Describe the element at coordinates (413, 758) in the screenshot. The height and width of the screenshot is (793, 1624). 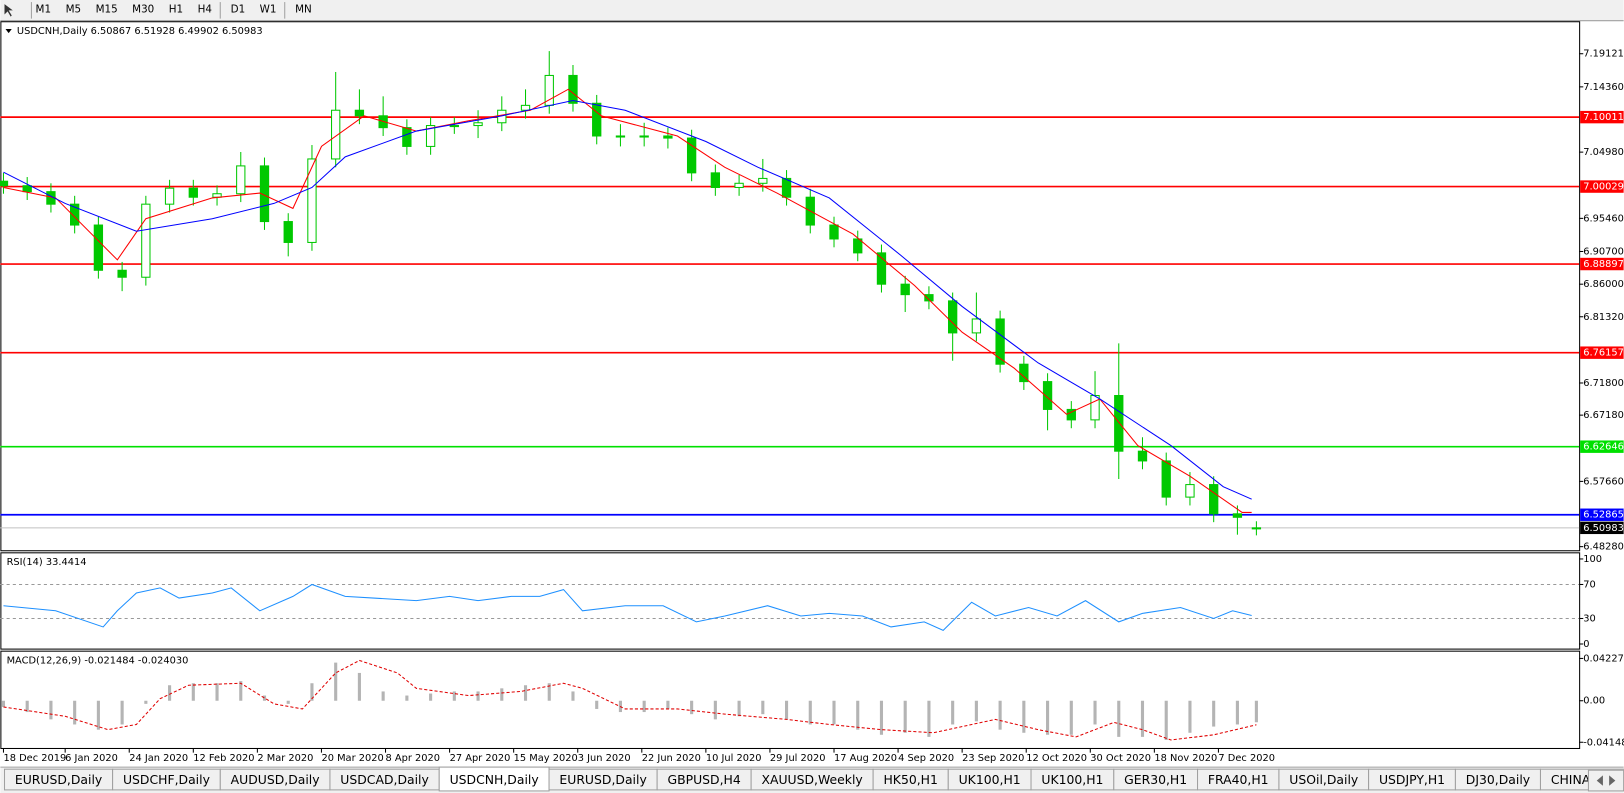
I see `x-tick-label: 8 Apr 2020` at that location.